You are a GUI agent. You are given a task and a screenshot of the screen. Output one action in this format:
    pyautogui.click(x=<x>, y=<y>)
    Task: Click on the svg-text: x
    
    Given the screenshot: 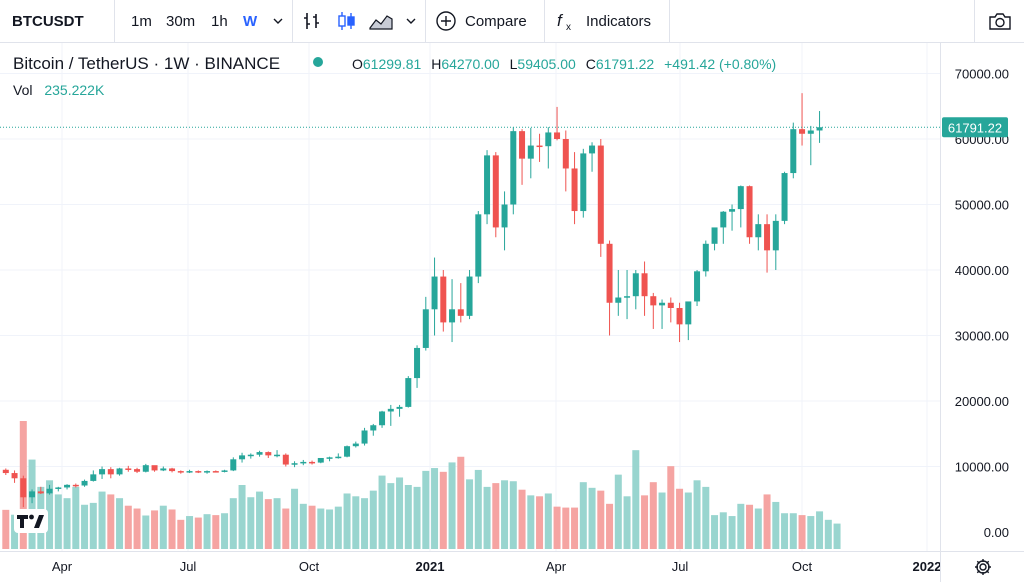 What is the action you would take?
    pyautogui.click(x=568, y=27)
    